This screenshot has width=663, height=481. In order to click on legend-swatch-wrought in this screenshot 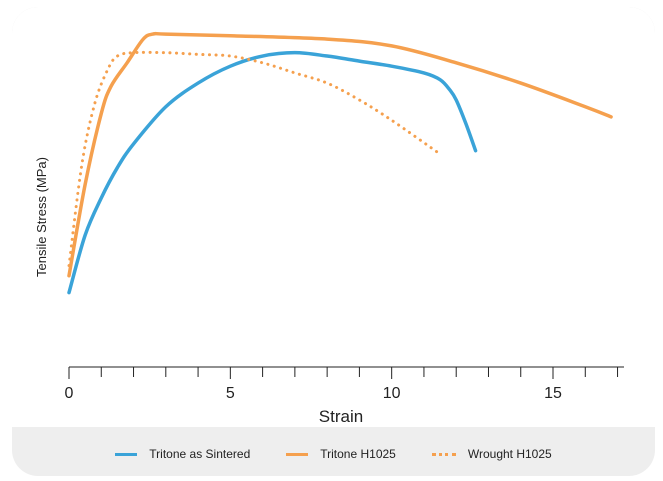, I will do `click(443, 454)`.